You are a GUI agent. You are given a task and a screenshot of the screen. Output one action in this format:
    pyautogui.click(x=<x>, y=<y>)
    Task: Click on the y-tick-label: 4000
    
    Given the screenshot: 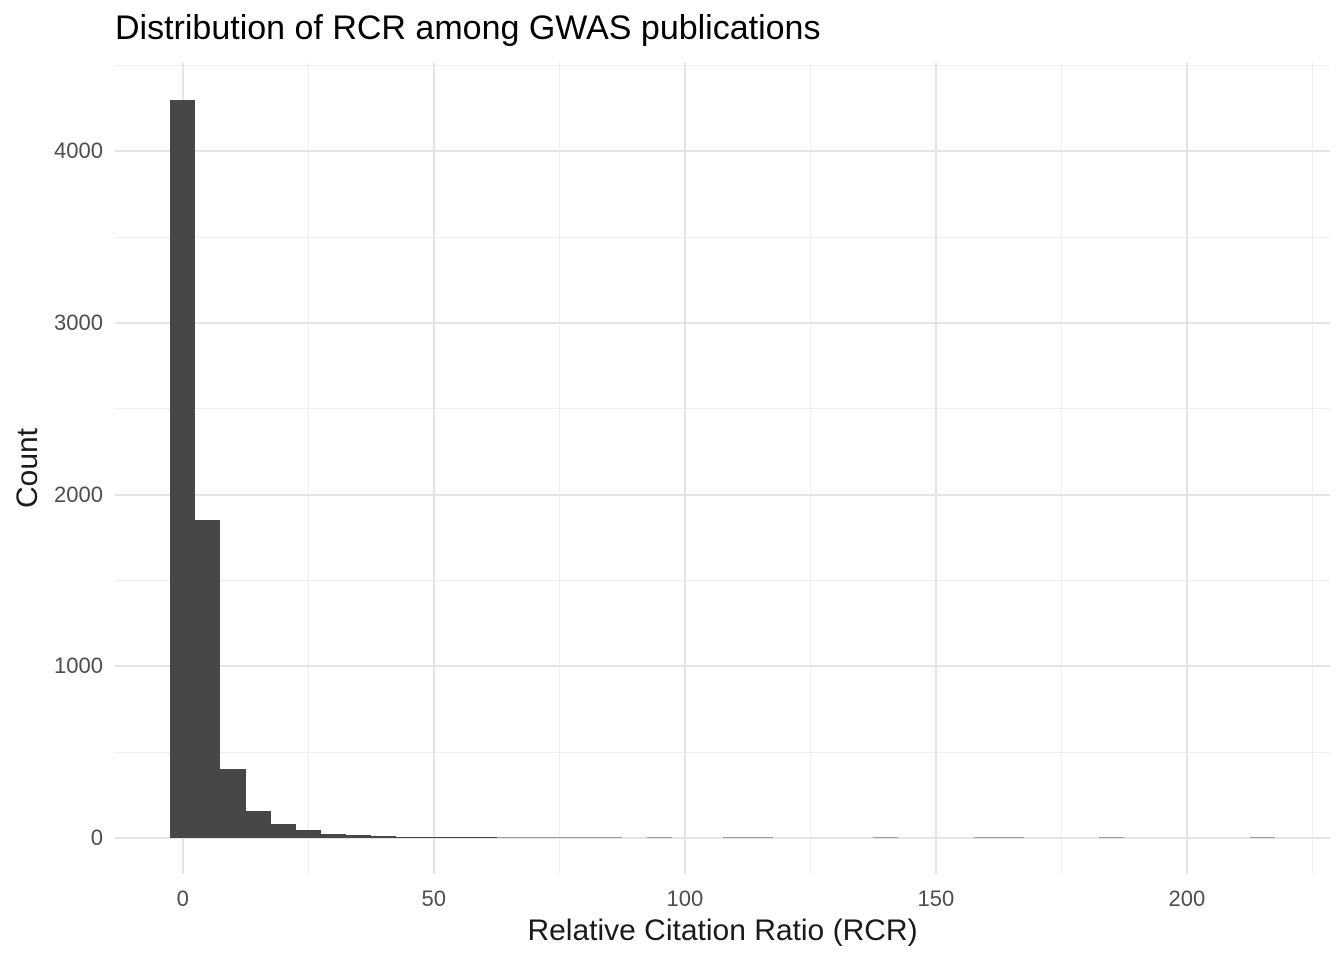 What is the action you would take?
    pyautogui.click(x=78, y=151)
    